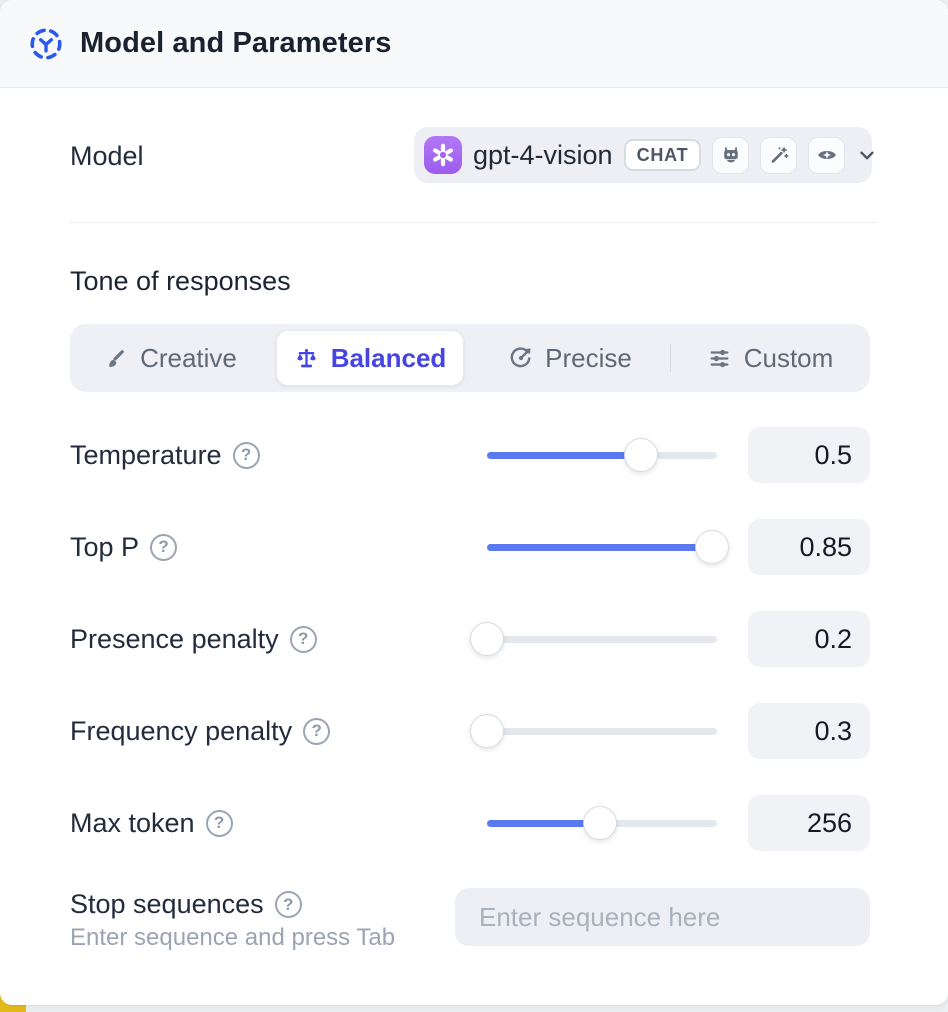 The width and height of the screenshot is (948, 1012). Describe the element at coordinates (827, 155) in the screenshot. I see `vision-eye-icon` at that location.